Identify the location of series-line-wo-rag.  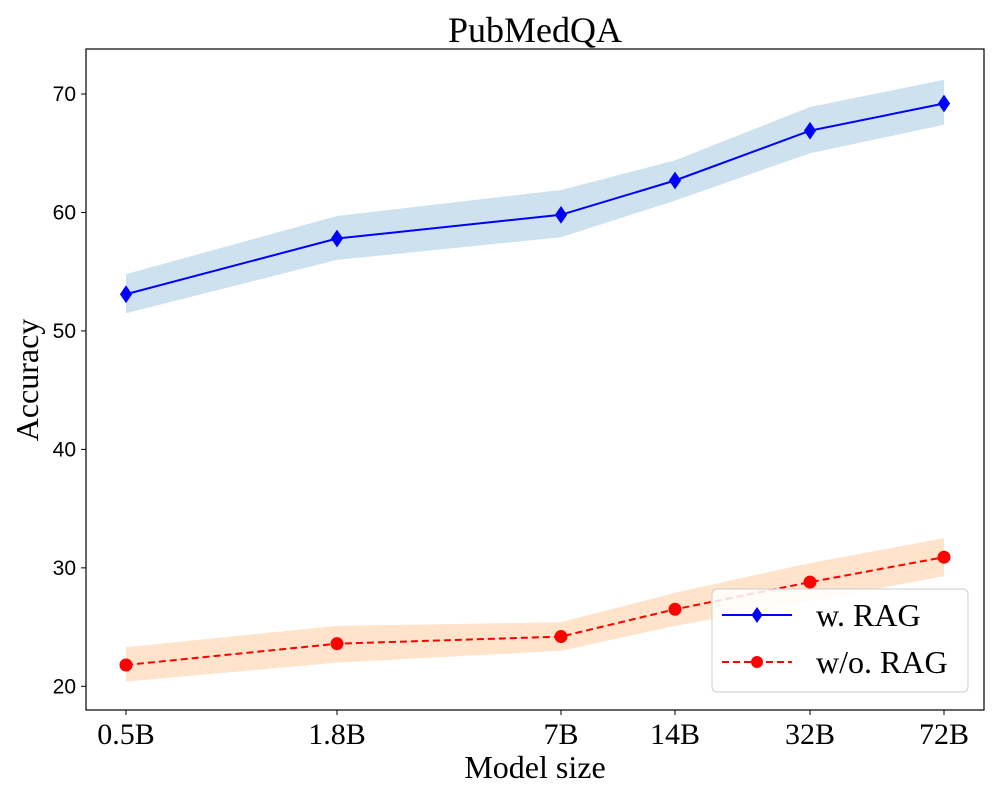
(535, 611).